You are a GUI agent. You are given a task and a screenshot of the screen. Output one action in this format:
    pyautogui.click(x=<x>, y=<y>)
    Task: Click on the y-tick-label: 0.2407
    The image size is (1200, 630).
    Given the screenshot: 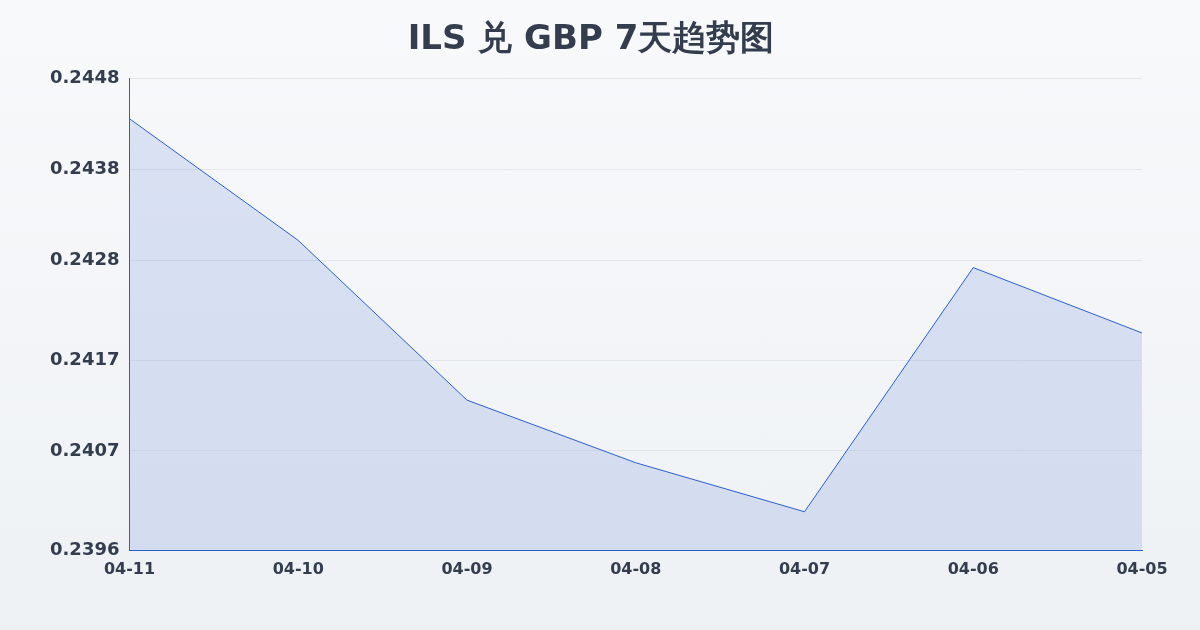 What is the action you would take?
    pyautogui.click(x=84, y=449)
    